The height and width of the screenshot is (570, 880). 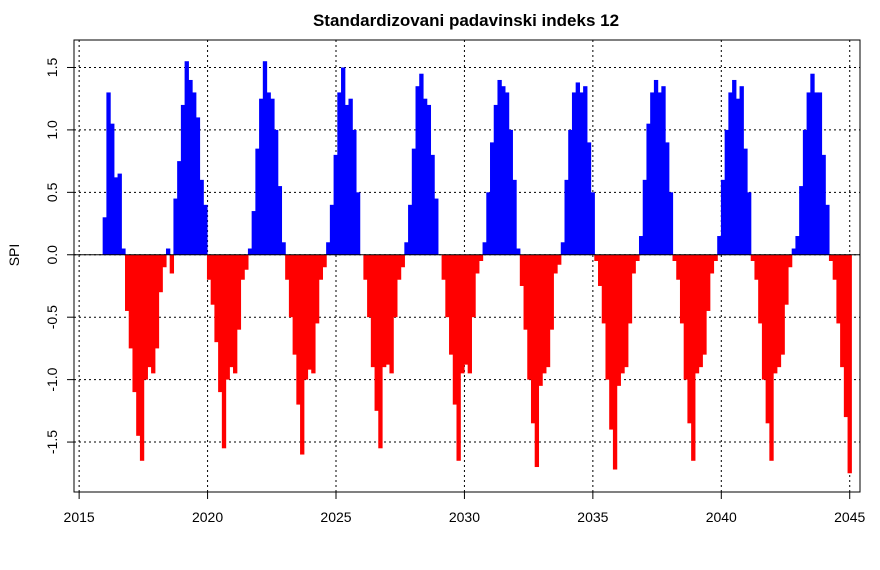 What do you see at coordinates (52, 379) in the screenshot?
I see `y-tick-label: -1.0` at bounding box center [52, 379].